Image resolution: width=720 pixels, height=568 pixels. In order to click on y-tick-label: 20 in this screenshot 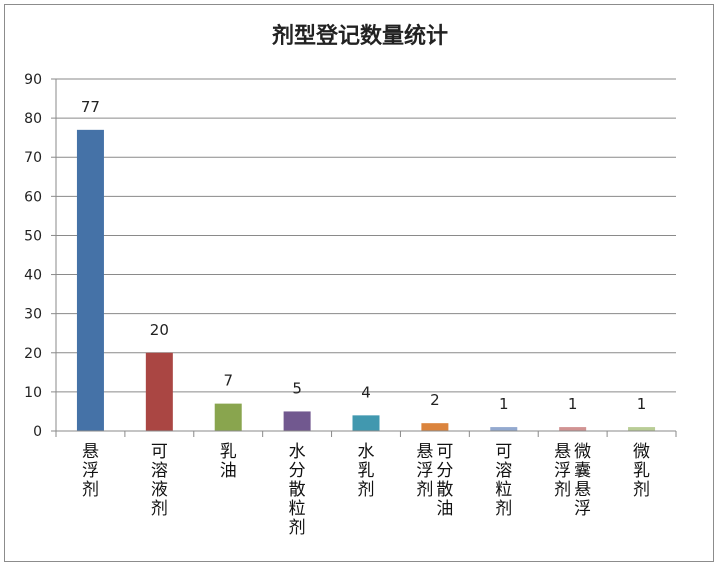, I will do `click(33, 354)`.